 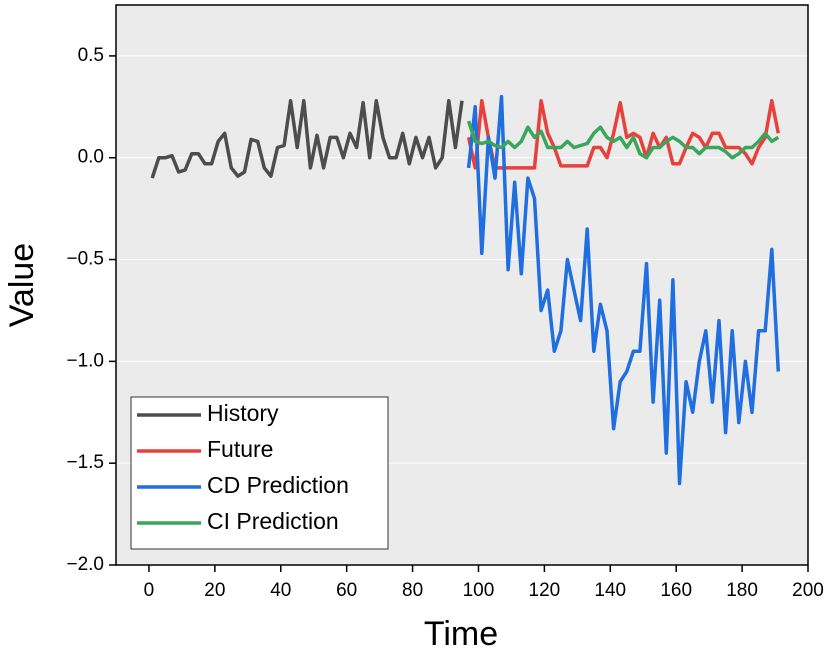 I want to click on y-tick-label: 0.5, so click(x=91, y=55).